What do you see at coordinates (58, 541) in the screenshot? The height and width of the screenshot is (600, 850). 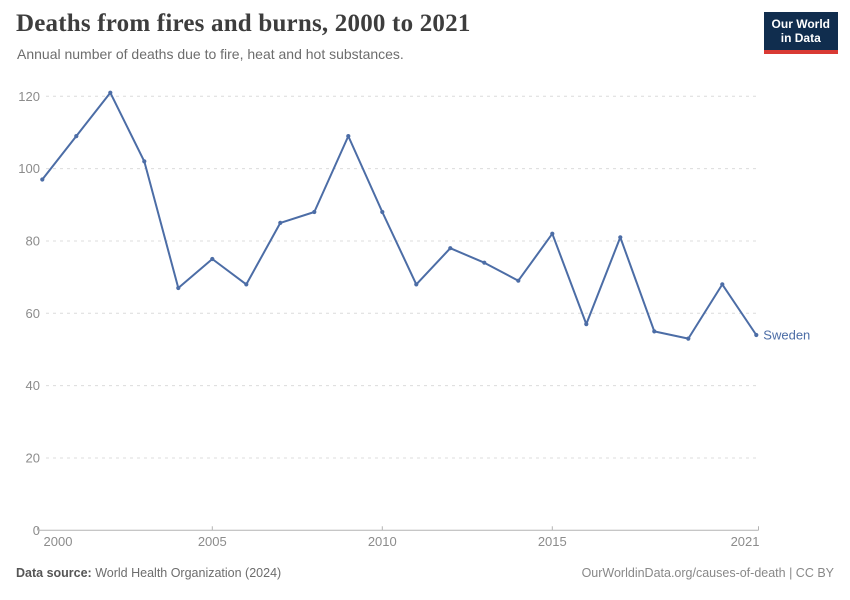 I see `x-axis-tick-label: 2000` at bounding box center [58, 541].